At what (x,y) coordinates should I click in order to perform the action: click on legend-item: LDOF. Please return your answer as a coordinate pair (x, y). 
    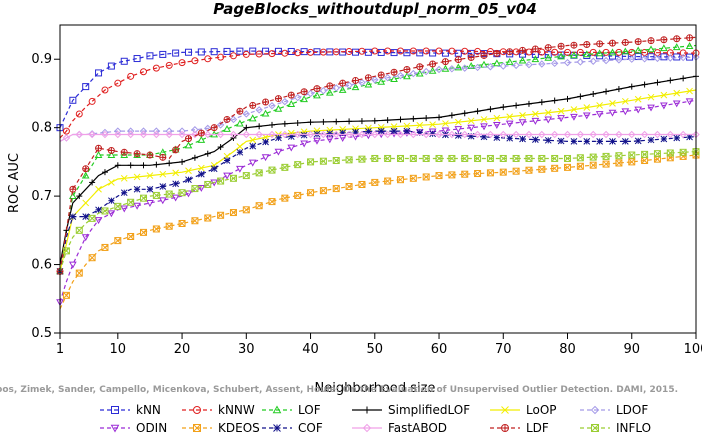
    Looking at the image, I should click on (614, 410).